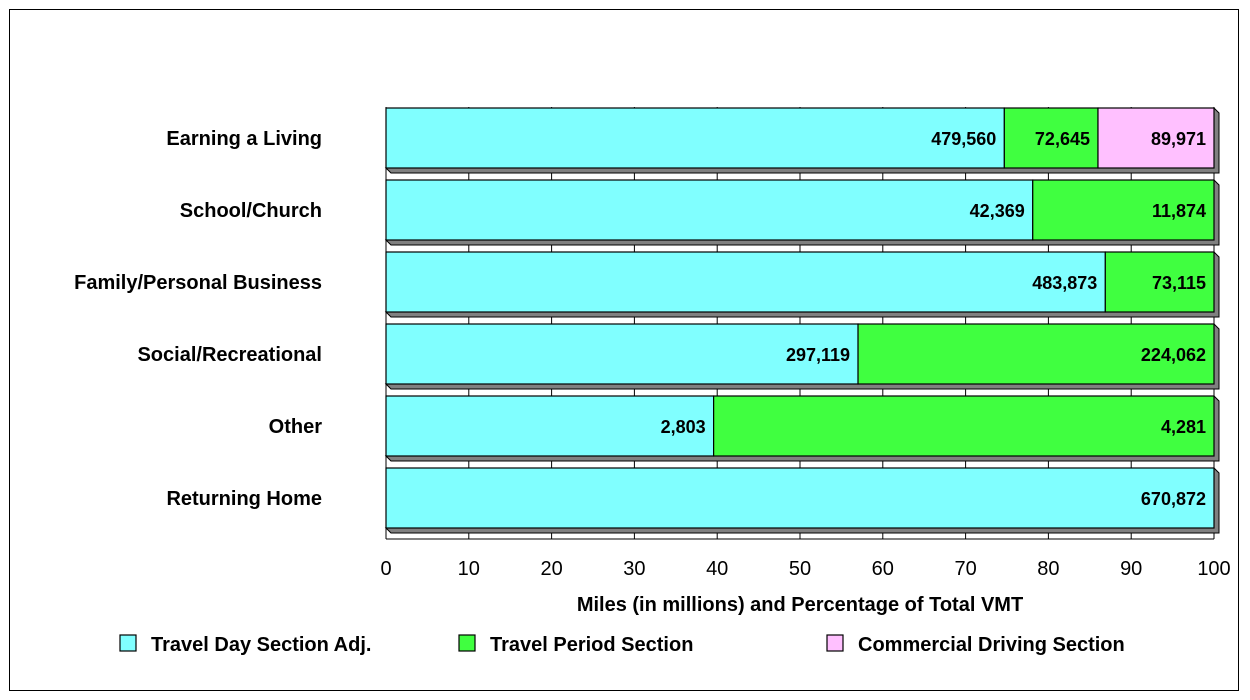 Image resolution: width=1250 pixels, height=700 pixels. Describe the element at coordinates (244, 499) in the screenshot. I see `category-label: Returning Home` at that location.